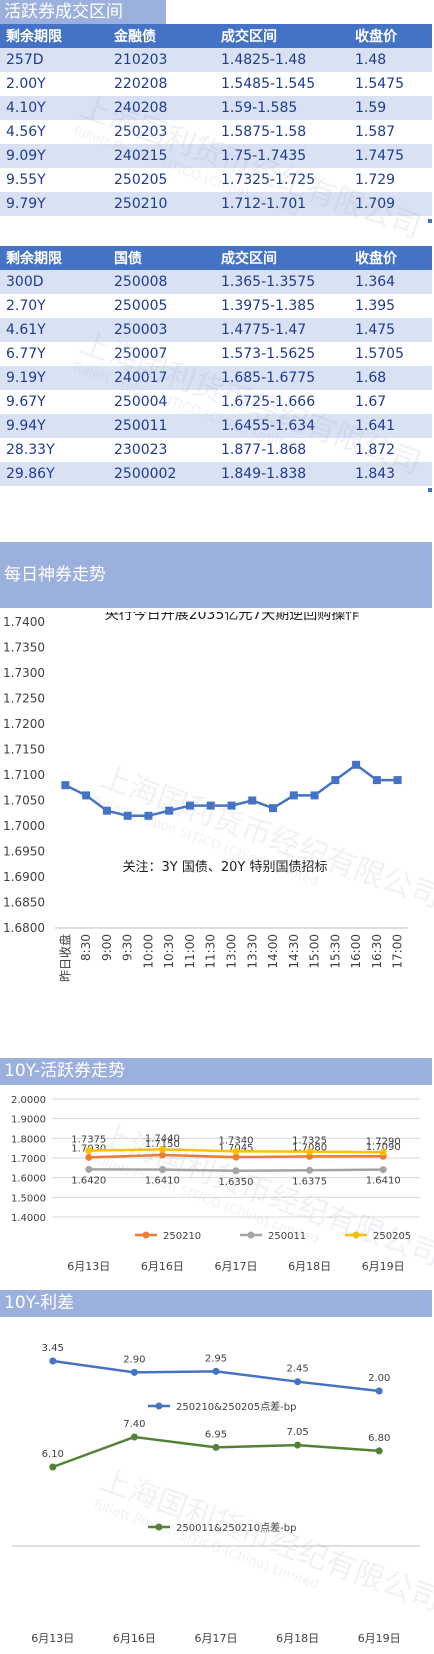 The width and height of the screenshot is (434, 1654). Describe the element at coordinates (152, 354) in the screenshot. I see `cell-bond: 250007` at that location.